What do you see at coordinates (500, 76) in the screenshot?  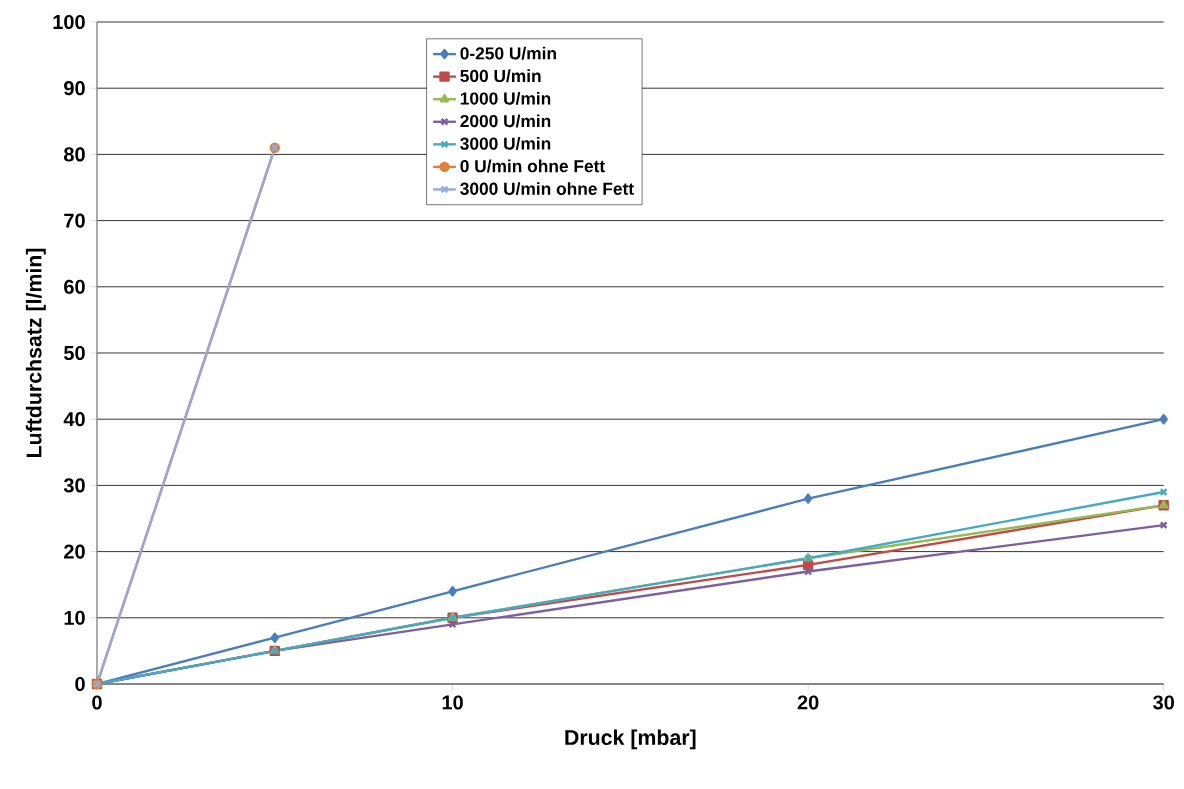 I see `legend-label: 500 U/min` at bounding box center [500, 76].